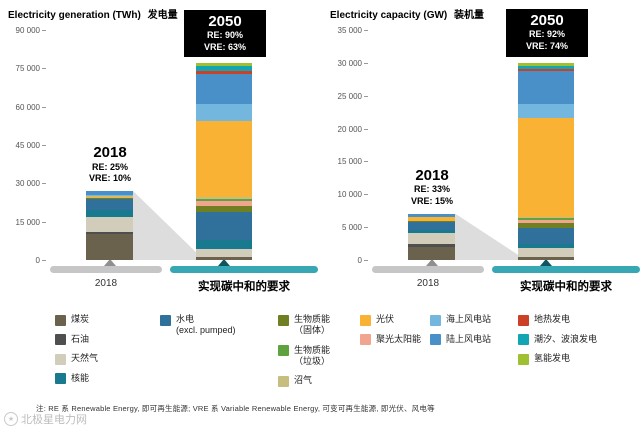  I want to click on solar_pv-swatch, so click(365, 320).